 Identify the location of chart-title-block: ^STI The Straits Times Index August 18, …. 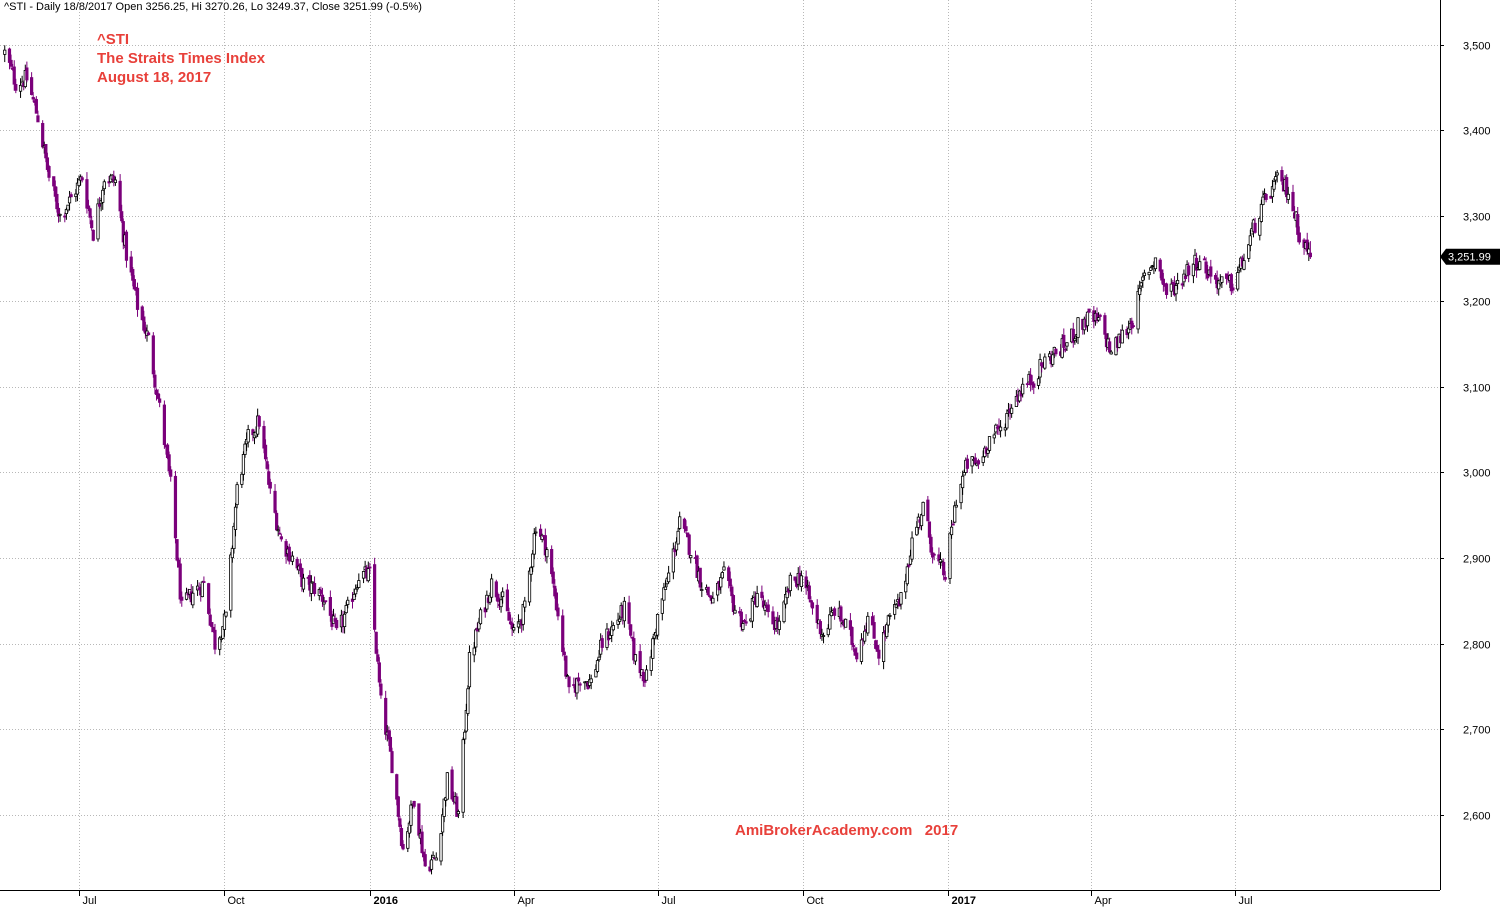
(181, 58).